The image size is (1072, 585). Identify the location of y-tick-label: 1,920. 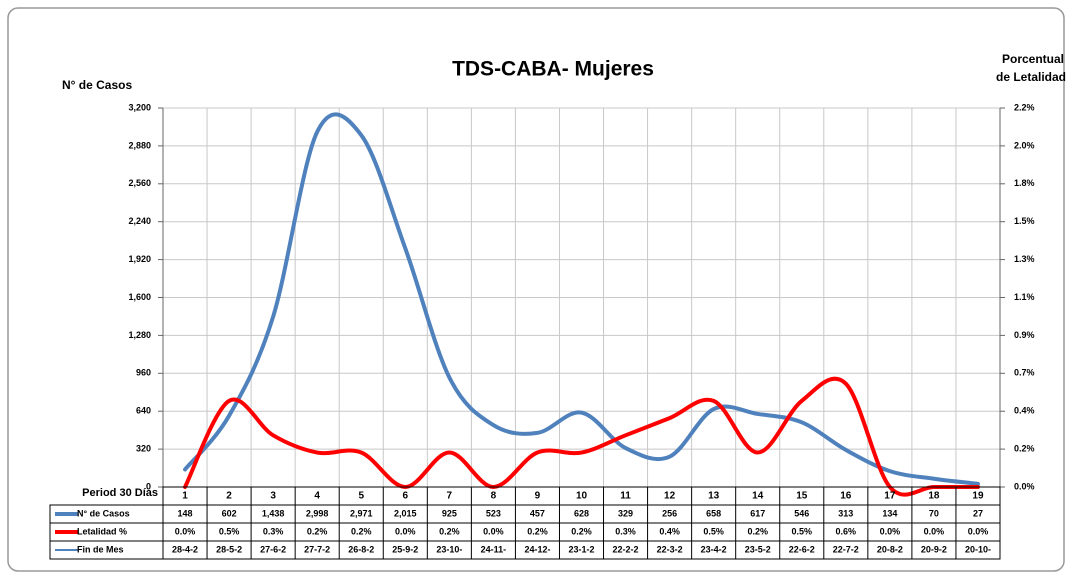
(139, 259).